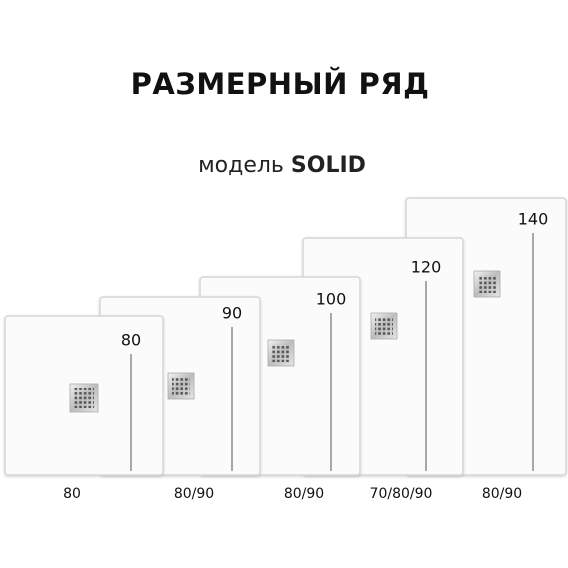 The width and height of the screenshot is (568, 568). What do you see at coordinates (280, 84) in the screenshot?
I see `title: РАЗМЕРНЫЙ РЯД` at bounding box center [280, 84].